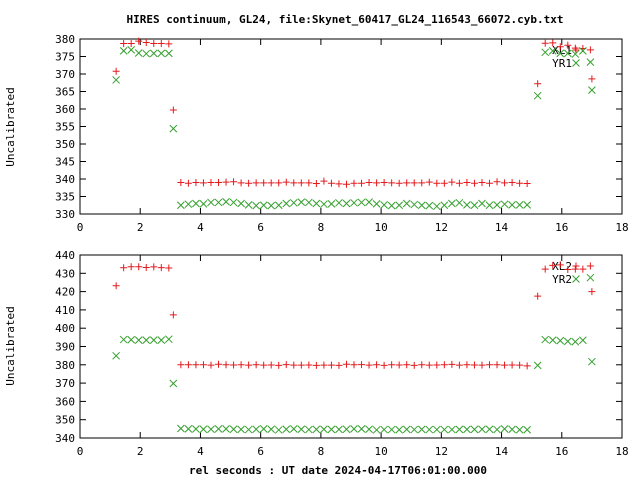 Image resolution: width=640 pixels, height=480 pixels. What do you see at coordinates (65, 127) in the screenshot?
I see `y-tick-label: 355` at bounding box center [65, 127].